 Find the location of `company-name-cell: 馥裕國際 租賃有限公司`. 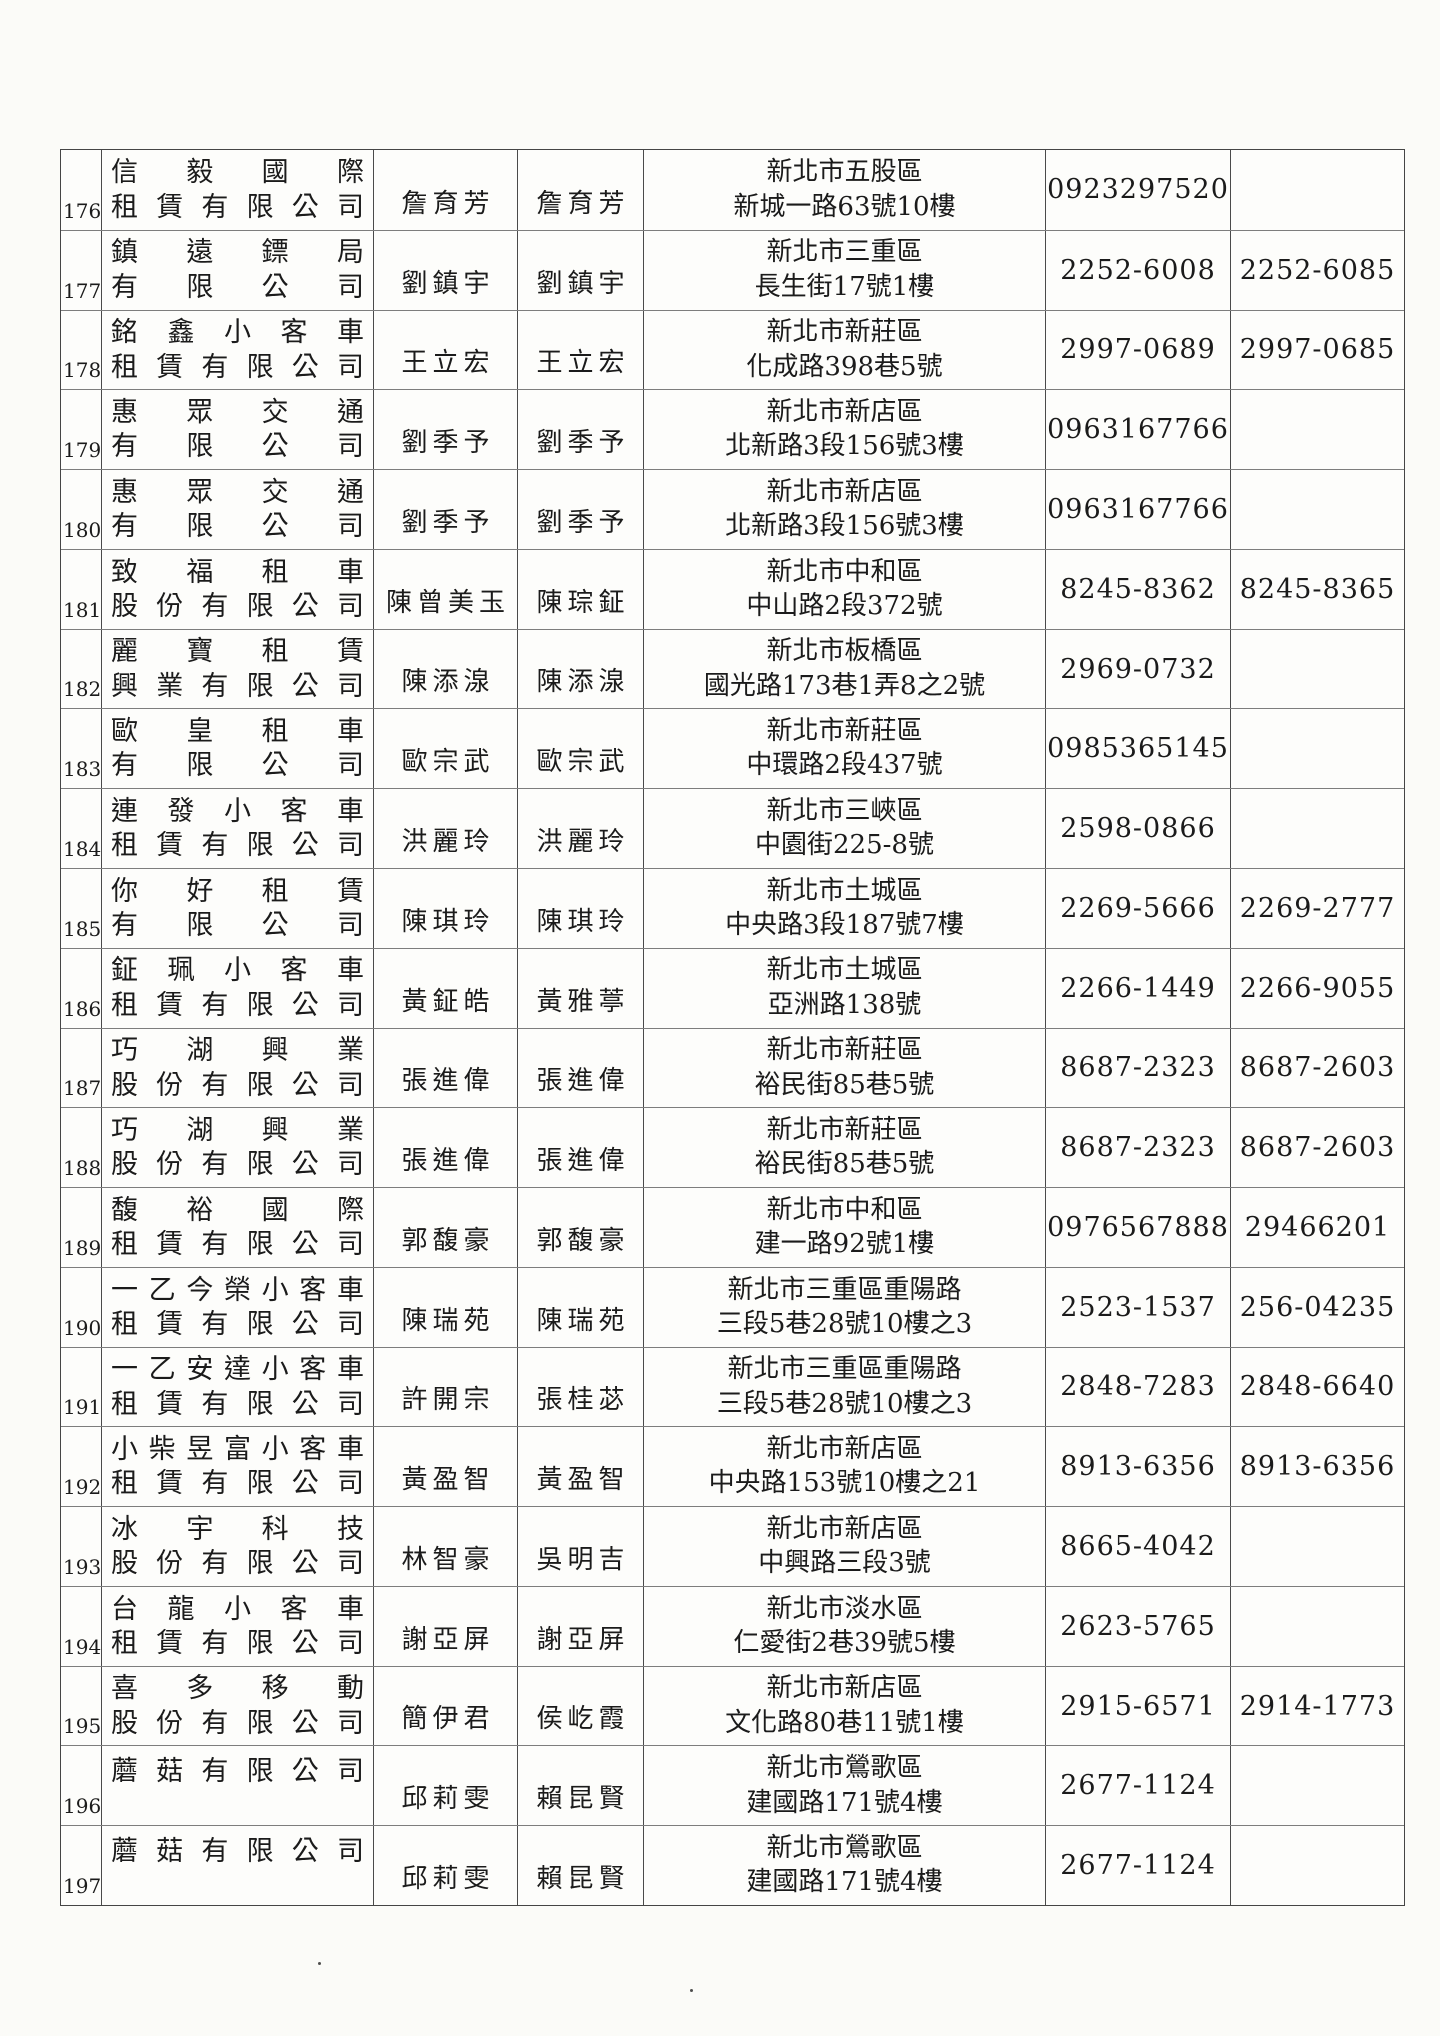

company-name-cell: 馥裕國際 租賃有限公司 is located at coordinates (237, 1227).